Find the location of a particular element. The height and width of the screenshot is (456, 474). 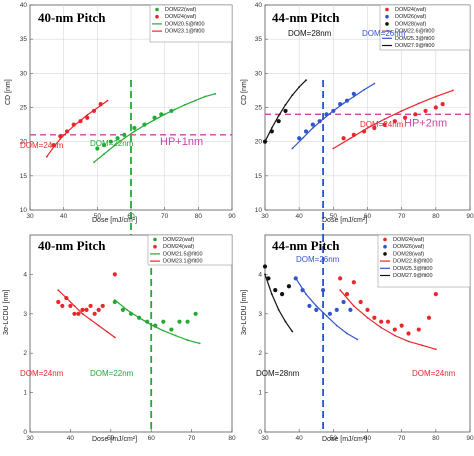

x-axis-label: Dose [mJ/cm²] is located at coordinates (114, 439).